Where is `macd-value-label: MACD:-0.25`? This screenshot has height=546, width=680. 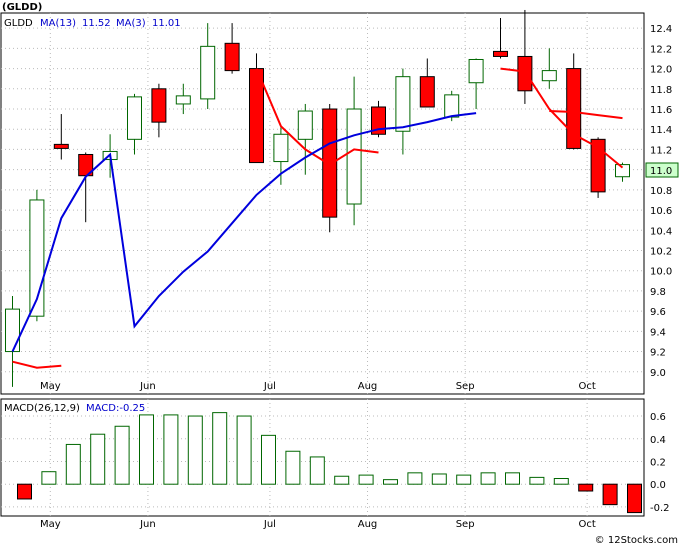
macd-value-label: MACD:-0.25 is located at coordinates (115, 408).